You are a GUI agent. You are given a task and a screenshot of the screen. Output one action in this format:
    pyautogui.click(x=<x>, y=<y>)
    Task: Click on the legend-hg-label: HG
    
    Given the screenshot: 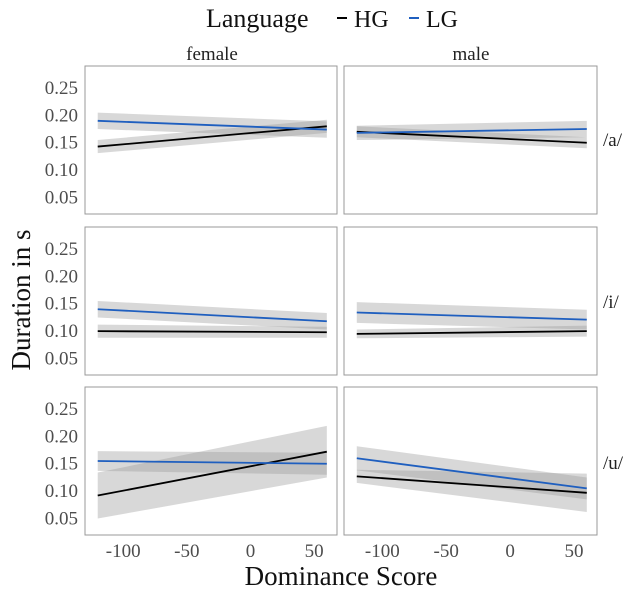 What is the action you would take?
    pyautogui.click(x=371, y=20)
    